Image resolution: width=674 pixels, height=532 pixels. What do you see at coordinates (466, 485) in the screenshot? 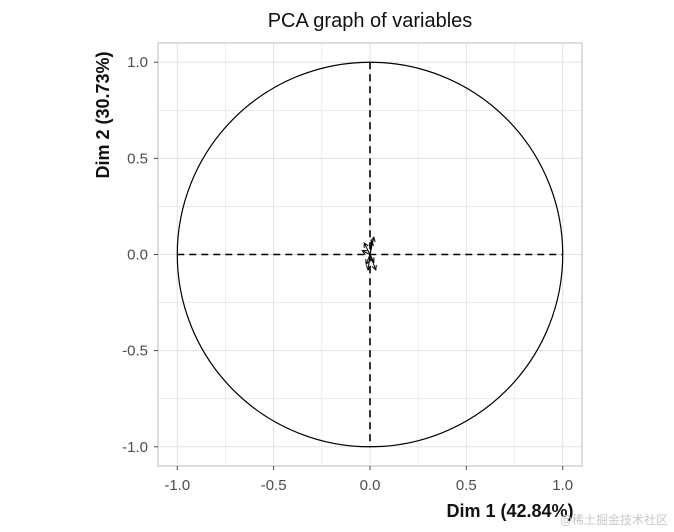
I see `x-tick-label: 0.5` at bounding box center [466, 485].